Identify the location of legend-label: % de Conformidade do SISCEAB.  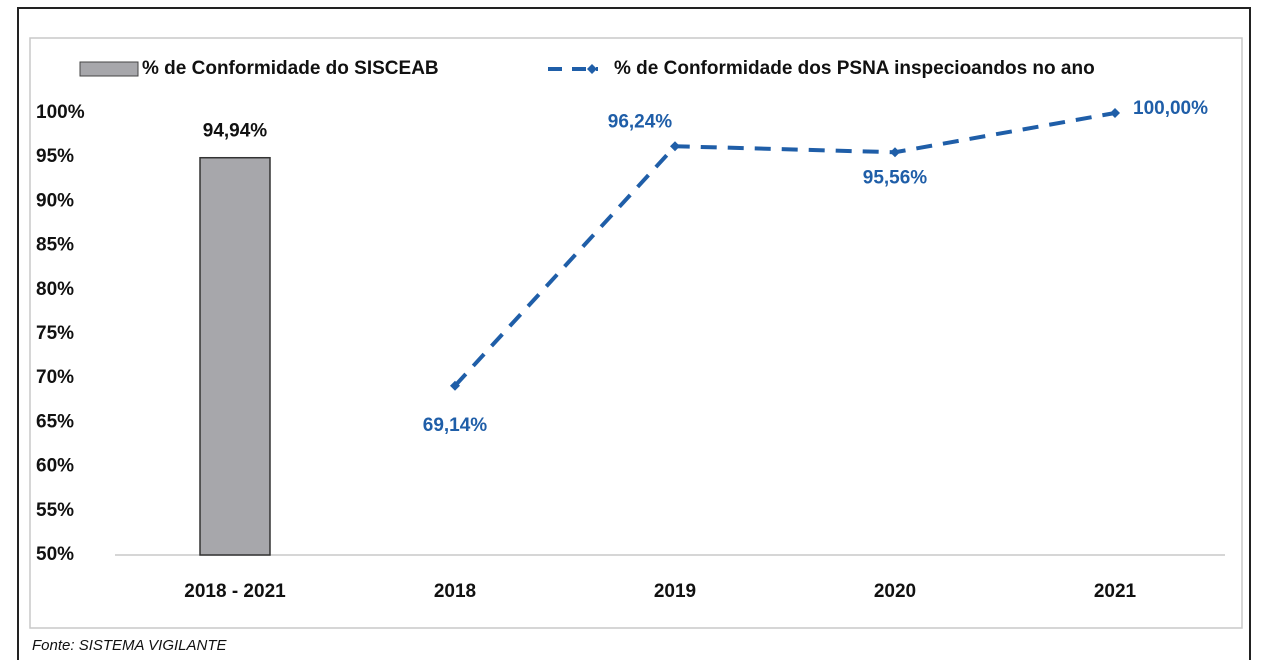
(290, 68).